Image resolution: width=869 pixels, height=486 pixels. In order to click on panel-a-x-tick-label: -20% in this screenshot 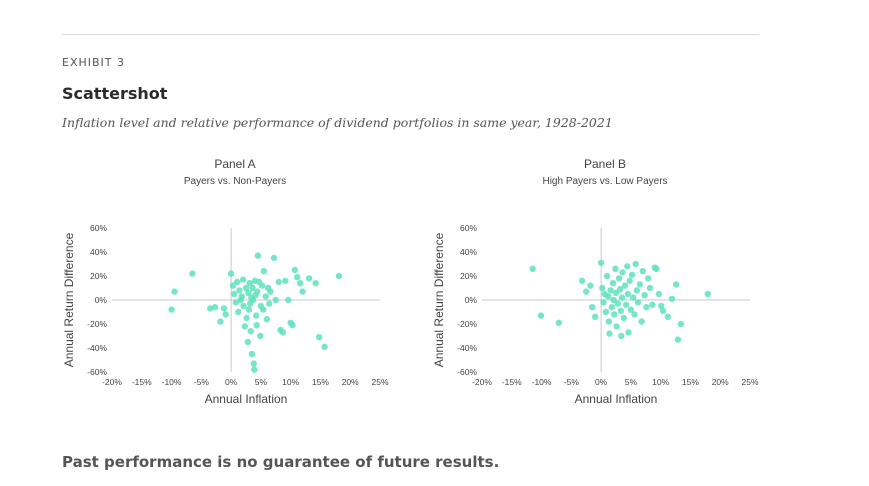, I will do `click(112, 382)`.